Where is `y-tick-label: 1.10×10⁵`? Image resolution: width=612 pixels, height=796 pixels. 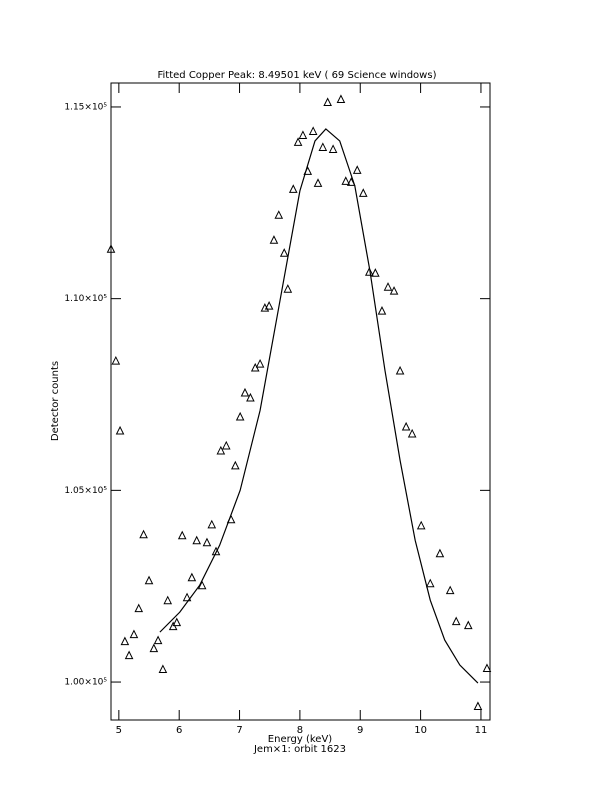 y-tick-label: 1.10×10⁵ is located at coordinates (85, 299).